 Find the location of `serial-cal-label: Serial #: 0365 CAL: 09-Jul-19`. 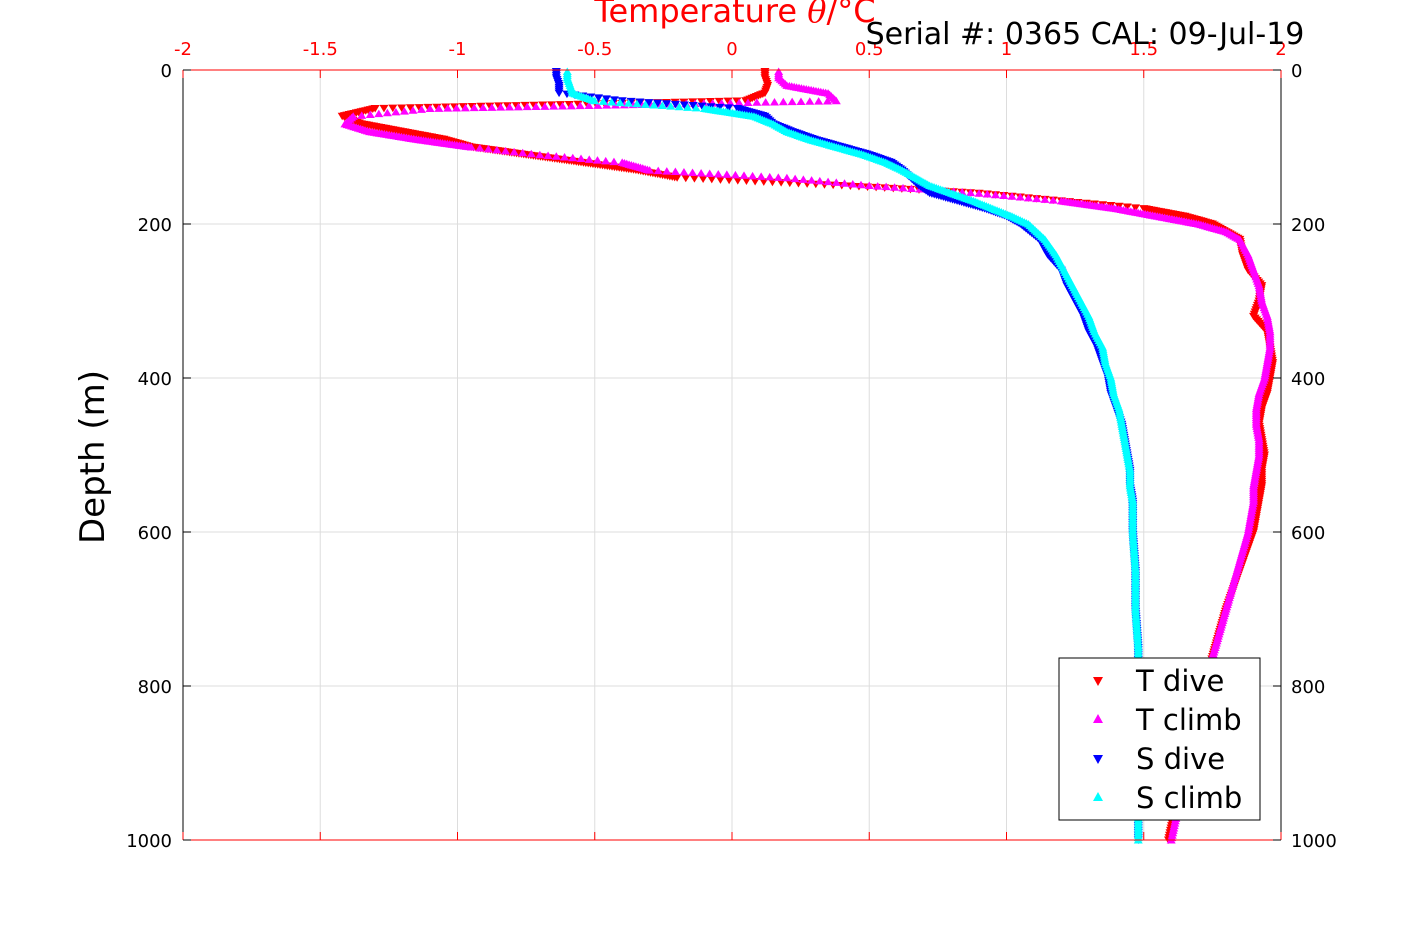

serial-cal-label: Serial #: 0365 CAL: 09-Jul-19 is located at coordinates (1085, 34).